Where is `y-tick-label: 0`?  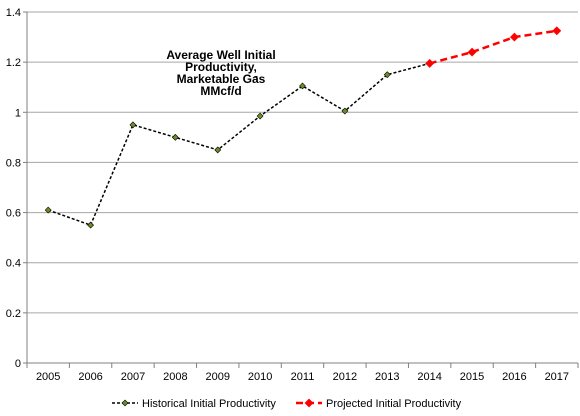
y-tick-label: 0 is located at coordinates (18, 364).